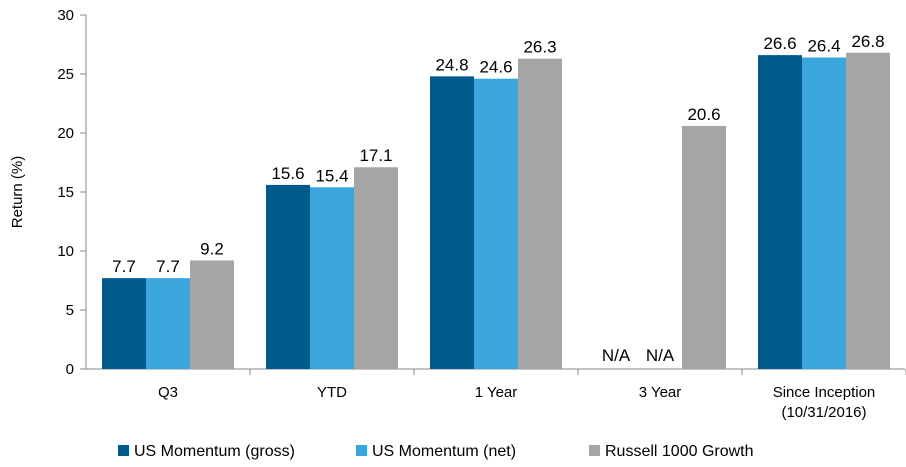 The height and width of the screenshot is (467, 906). I want to click on y-tick-label: 15, so click(65, 192).